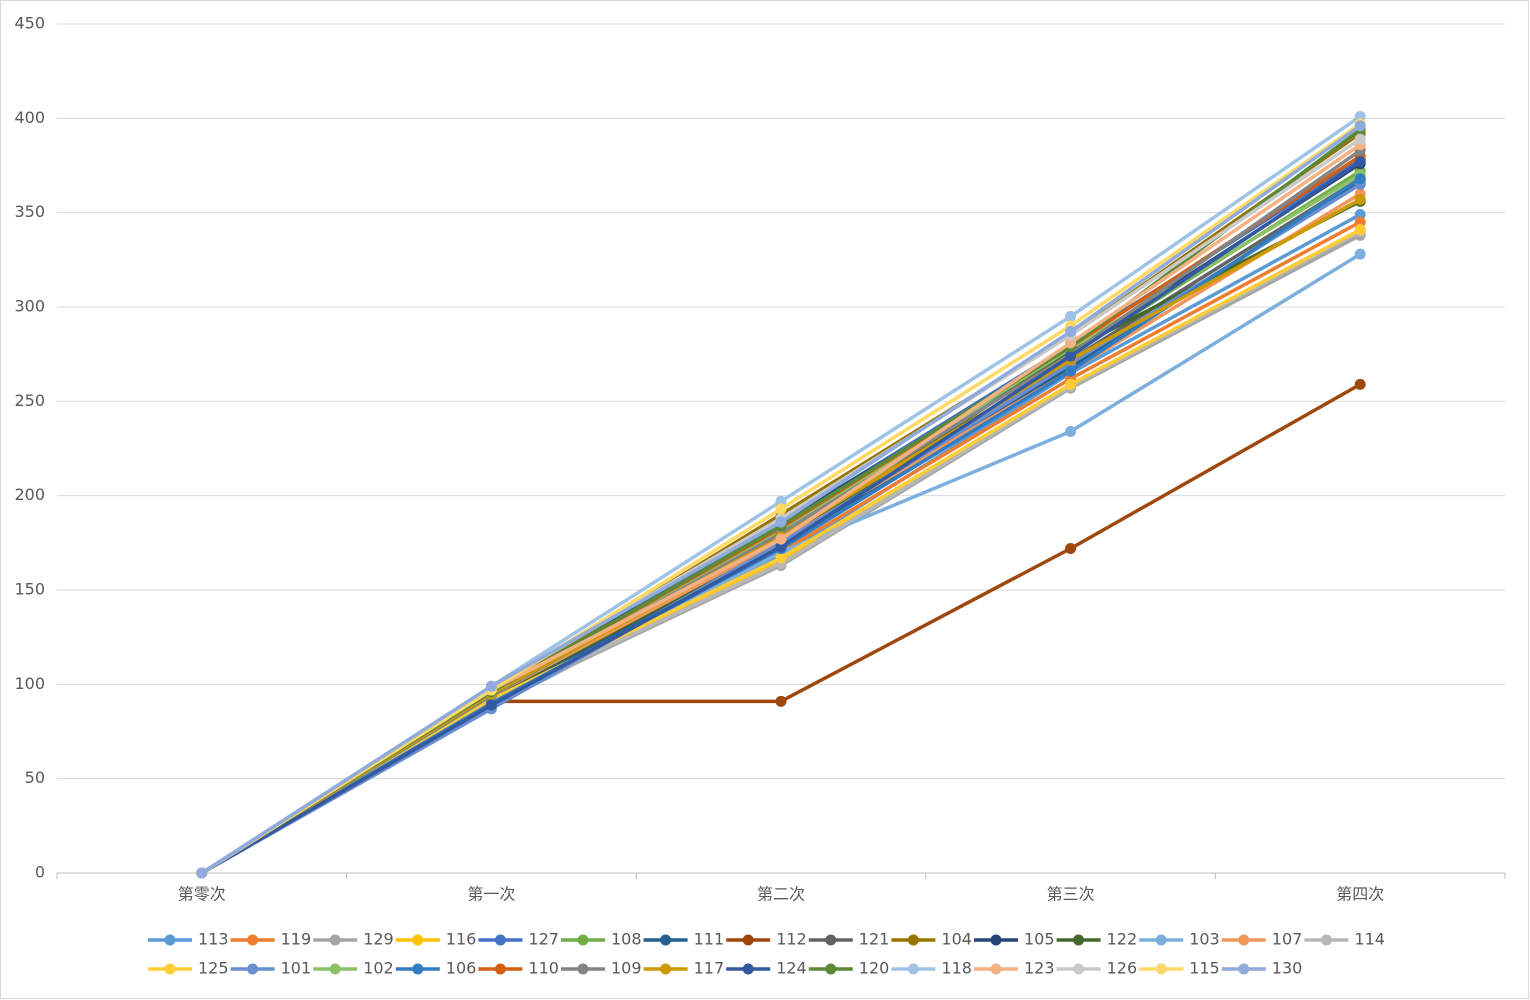  I want to click on x-tick-label: 第零次, so click(202, 894).